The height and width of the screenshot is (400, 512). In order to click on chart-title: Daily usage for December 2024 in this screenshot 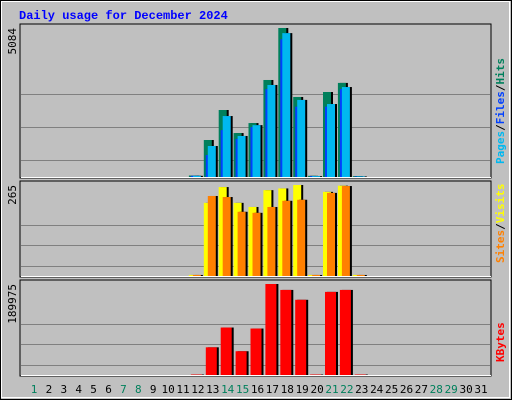, I will do `click(123, 16)`.